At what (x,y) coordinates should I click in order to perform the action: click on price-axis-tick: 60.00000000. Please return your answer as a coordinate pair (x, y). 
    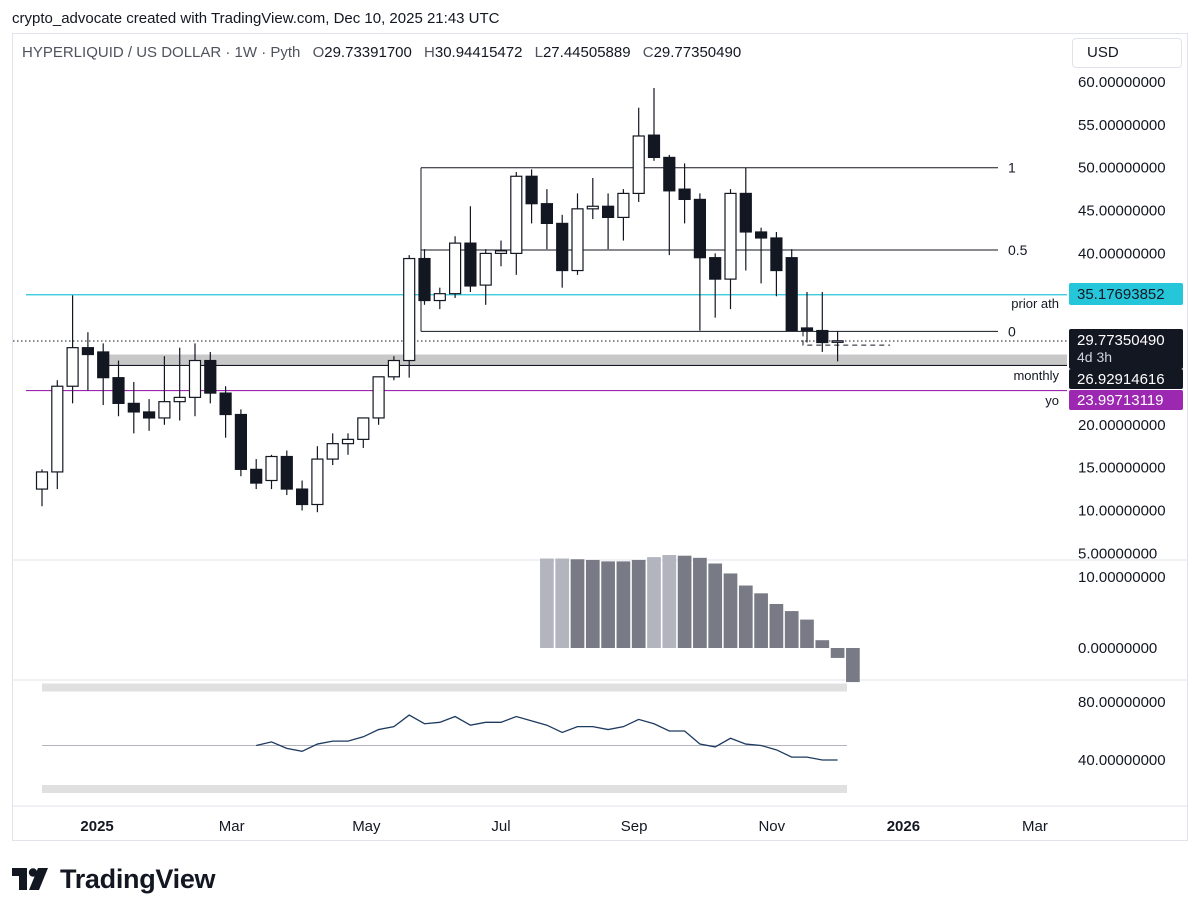
    Looking at the image, I should click on (1122, 82).